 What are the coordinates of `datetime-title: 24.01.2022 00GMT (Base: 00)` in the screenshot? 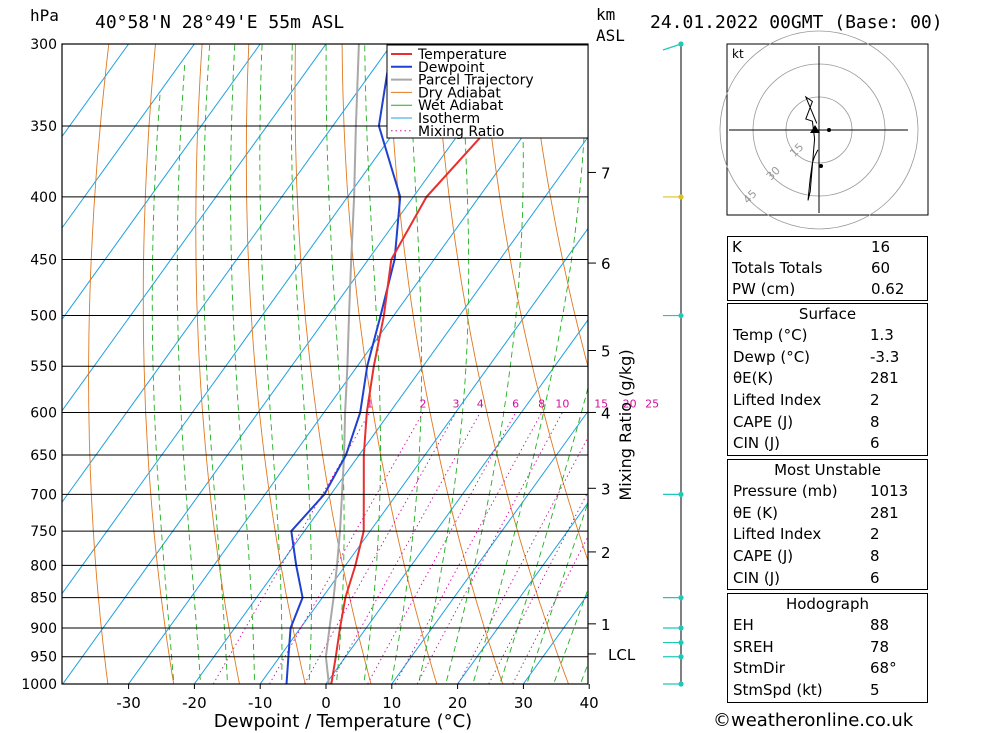 It's located at (796, 22).